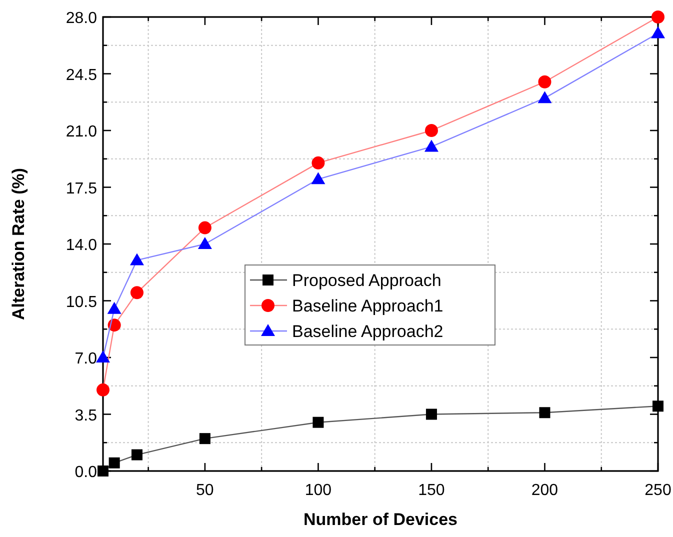 This screenshot has width=673, height=537. What do you see at coordinates (367, 280) in the screenshot?
I see `legend-label: Proposed Approach` at bounding box center [367, 280].